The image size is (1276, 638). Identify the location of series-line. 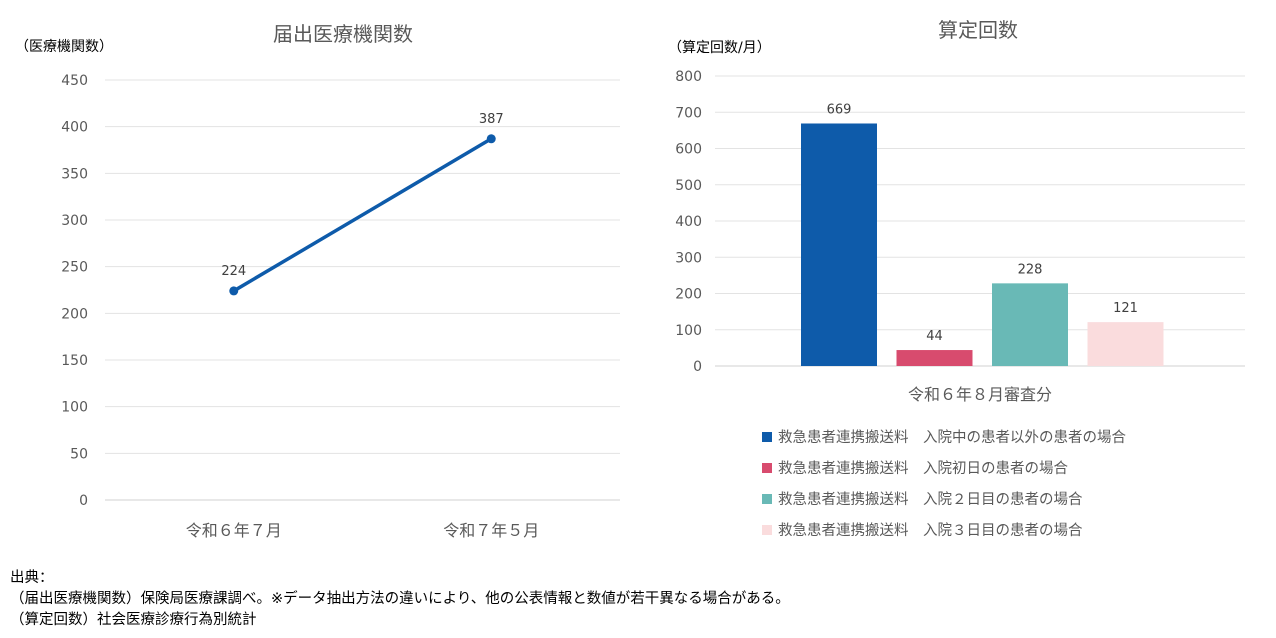
(362, 215).